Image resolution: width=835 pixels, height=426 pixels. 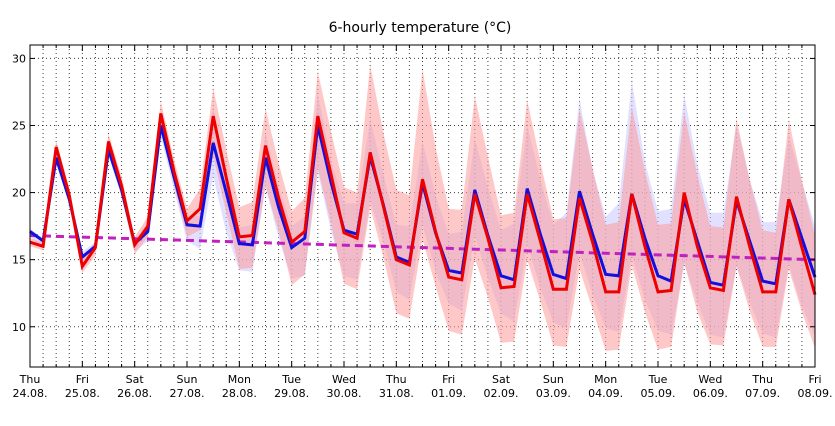 What do you see at coordinates (605, 393) in the screenshot?
I see `x-tick-label-date: 04.09.` at bounding box center [605, 393].